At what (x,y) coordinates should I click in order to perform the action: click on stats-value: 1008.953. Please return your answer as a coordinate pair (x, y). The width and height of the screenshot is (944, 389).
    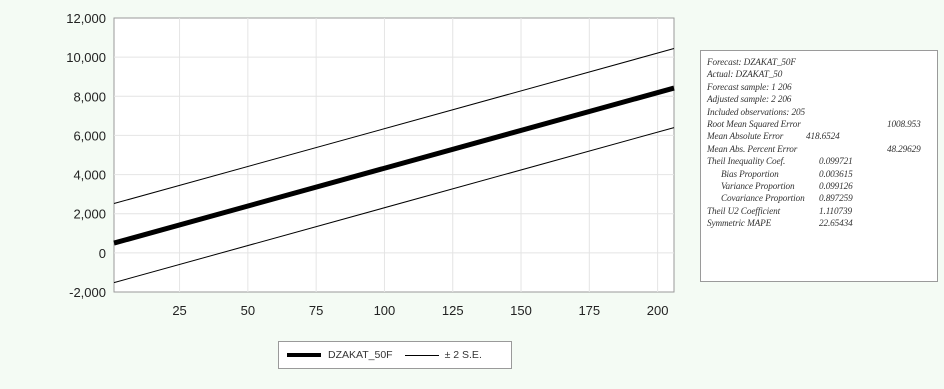
    Looking at the image, I should click on (904, 123).